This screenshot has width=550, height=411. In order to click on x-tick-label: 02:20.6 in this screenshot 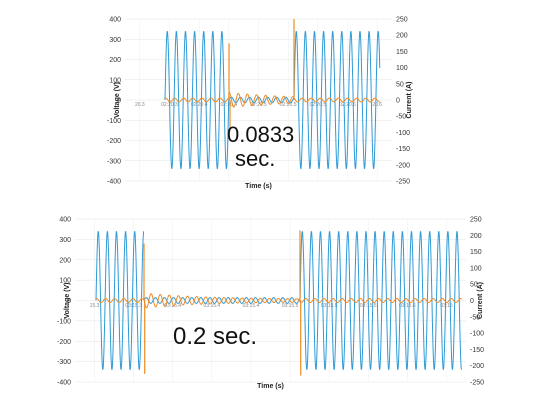, I will do `click(347, 105)`.